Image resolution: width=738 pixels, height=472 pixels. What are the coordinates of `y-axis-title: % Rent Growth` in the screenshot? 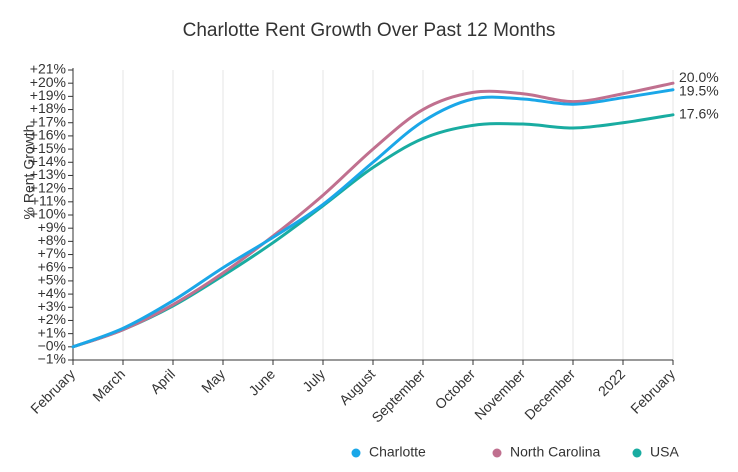 It's located at (29, 172).